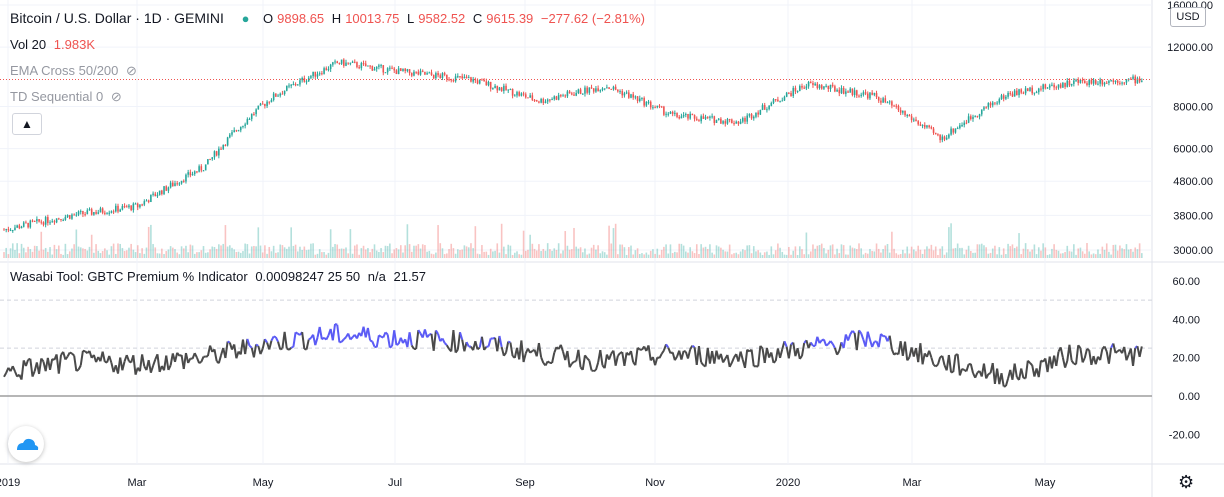  What do you see at coordinates (442, 18) in the screenshot?
I see `low-value: 9582.52` at bounding box center [442, 18].